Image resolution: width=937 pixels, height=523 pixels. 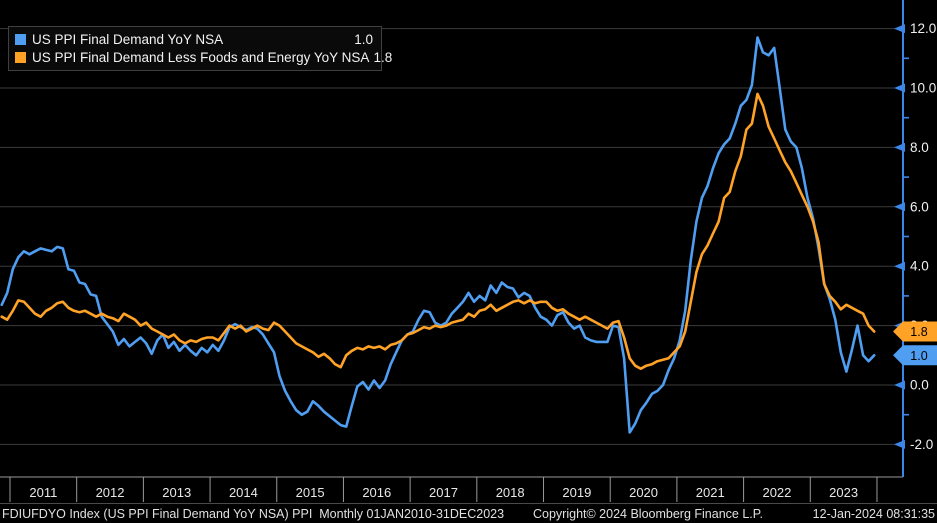 I want to click on year-label: 2023, so click(x=843, y=492).